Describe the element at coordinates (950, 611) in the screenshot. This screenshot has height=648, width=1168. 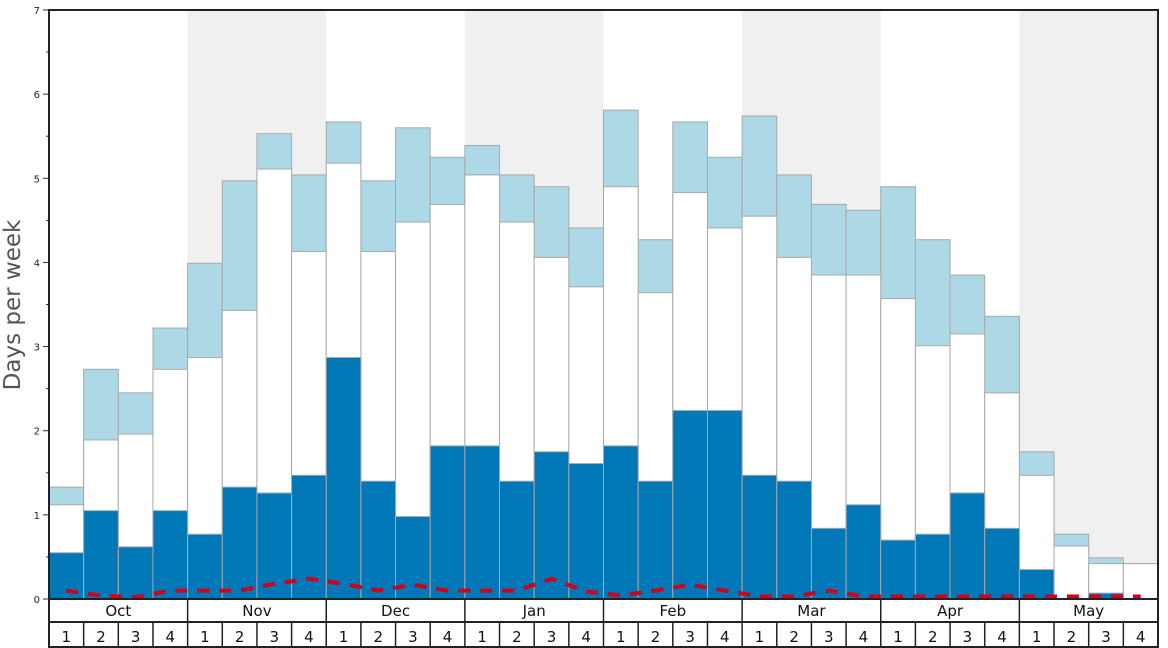
I see `month-label-apr: Apr` at that location.